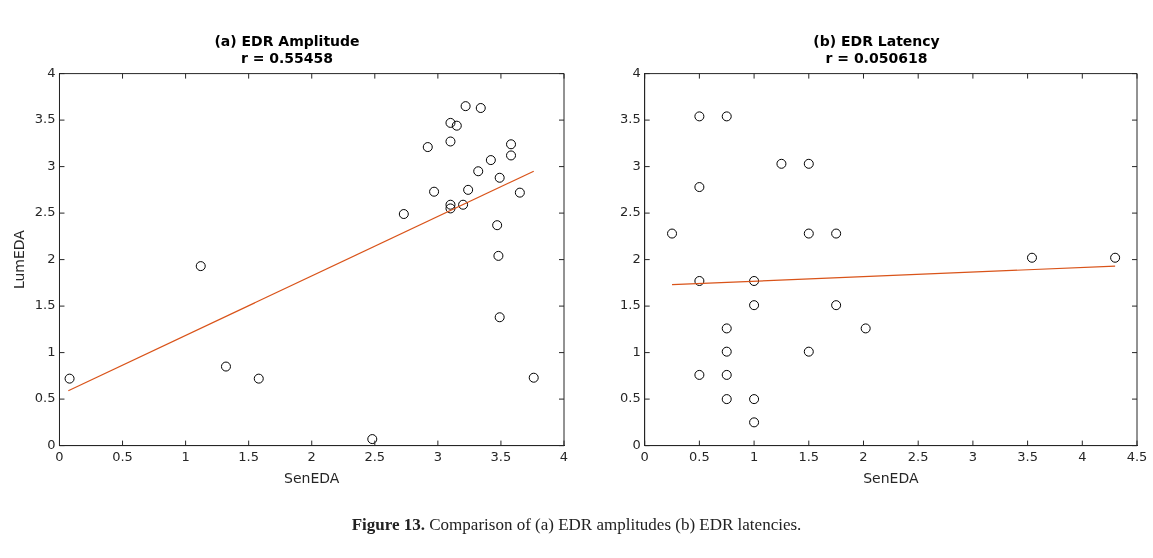  Describe the element at coordinates (576, 524) in the screenshot. I see `caption: Figure 13. Comparison of (a) EDR amplitudes (b) EDR latencies.` at that location.